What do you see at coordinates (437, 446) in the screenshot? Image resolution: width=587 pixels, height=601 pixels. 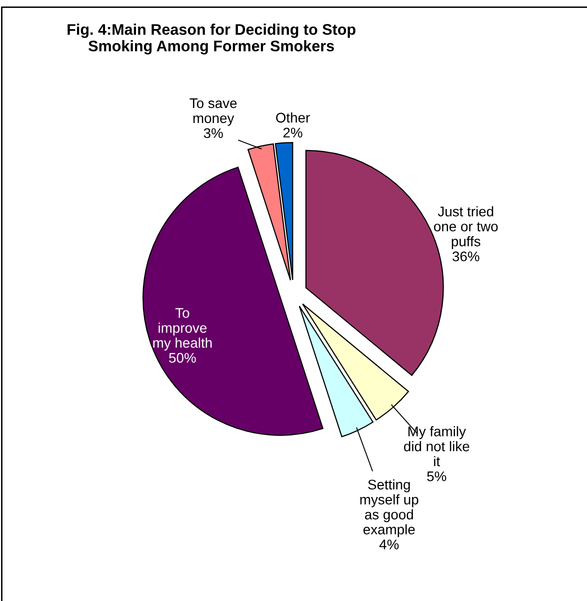 I see `slice-label: My family did not like it` at bounding box center [437, 446].